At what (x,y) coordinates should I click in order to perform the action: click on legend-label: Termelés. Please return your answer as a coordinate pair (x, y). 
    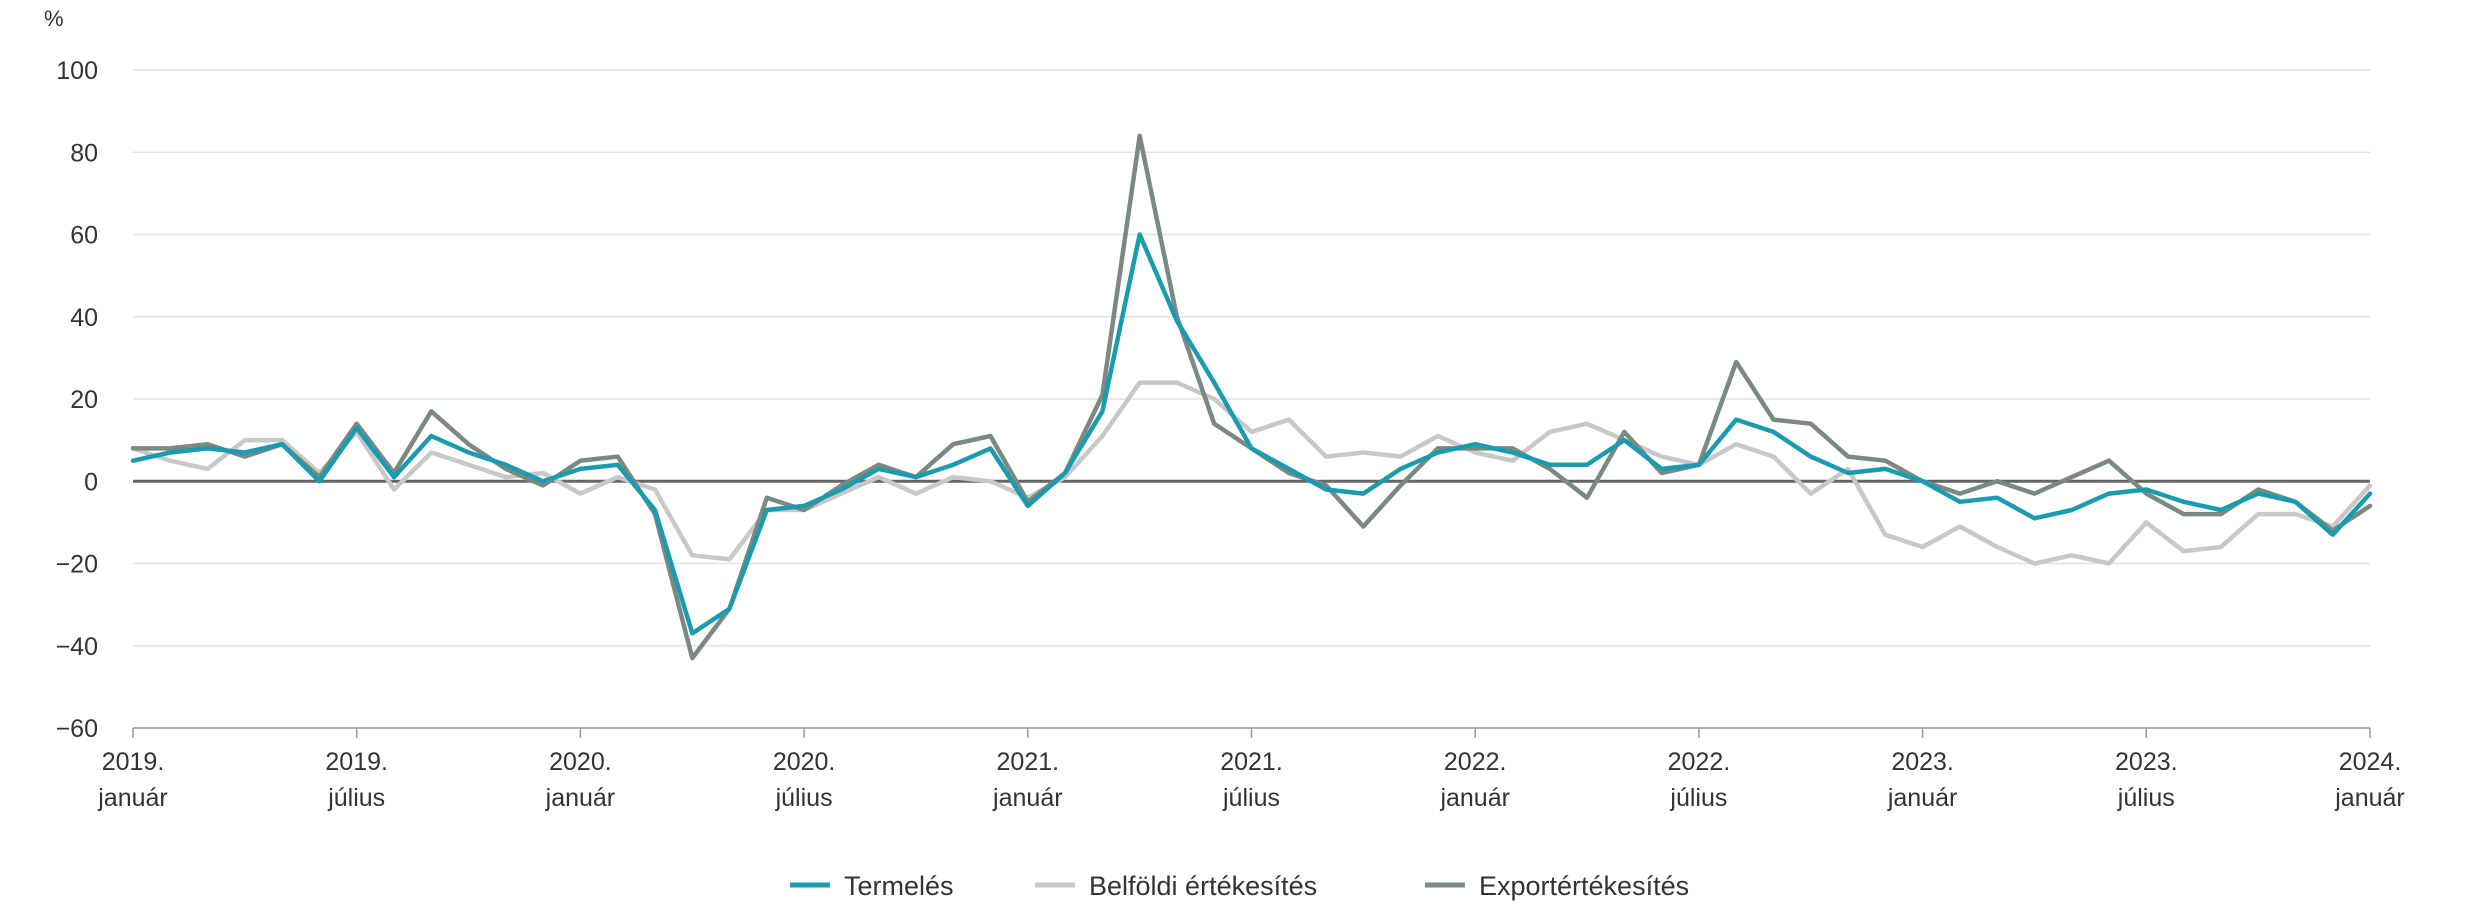
    Looking at the image, I should click on (899, 886).